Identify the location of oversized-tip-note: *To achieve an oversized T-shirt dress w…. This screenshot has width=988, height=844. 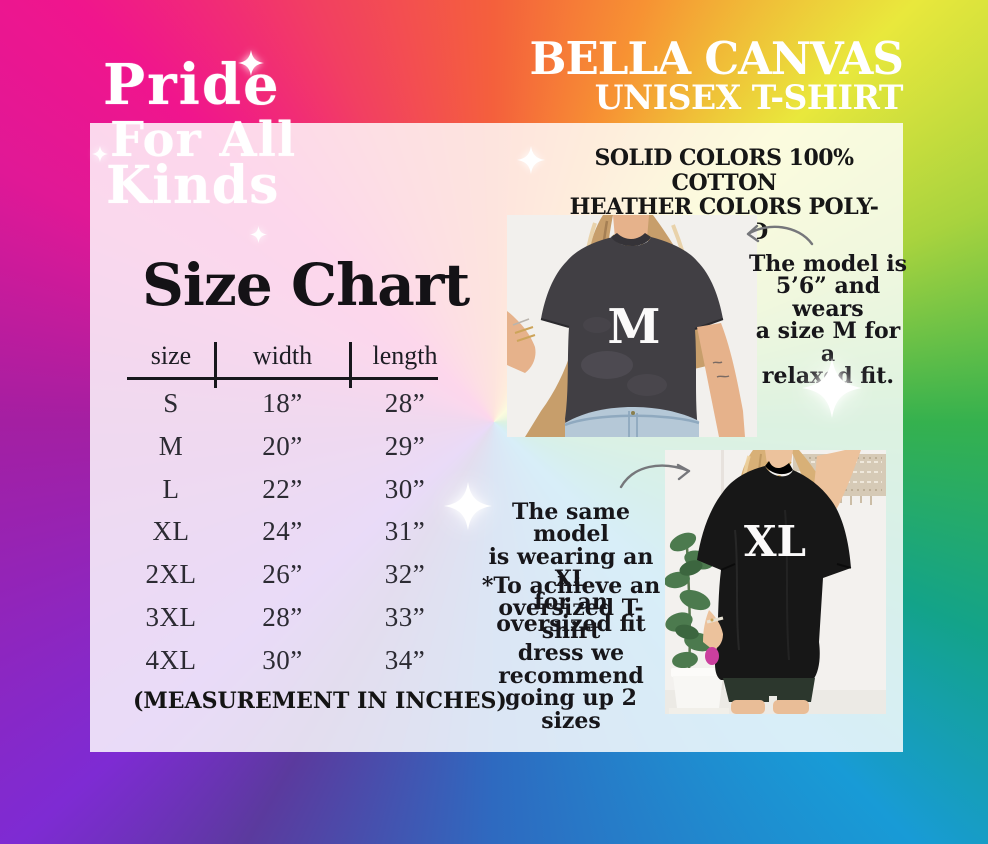
(571, 653).